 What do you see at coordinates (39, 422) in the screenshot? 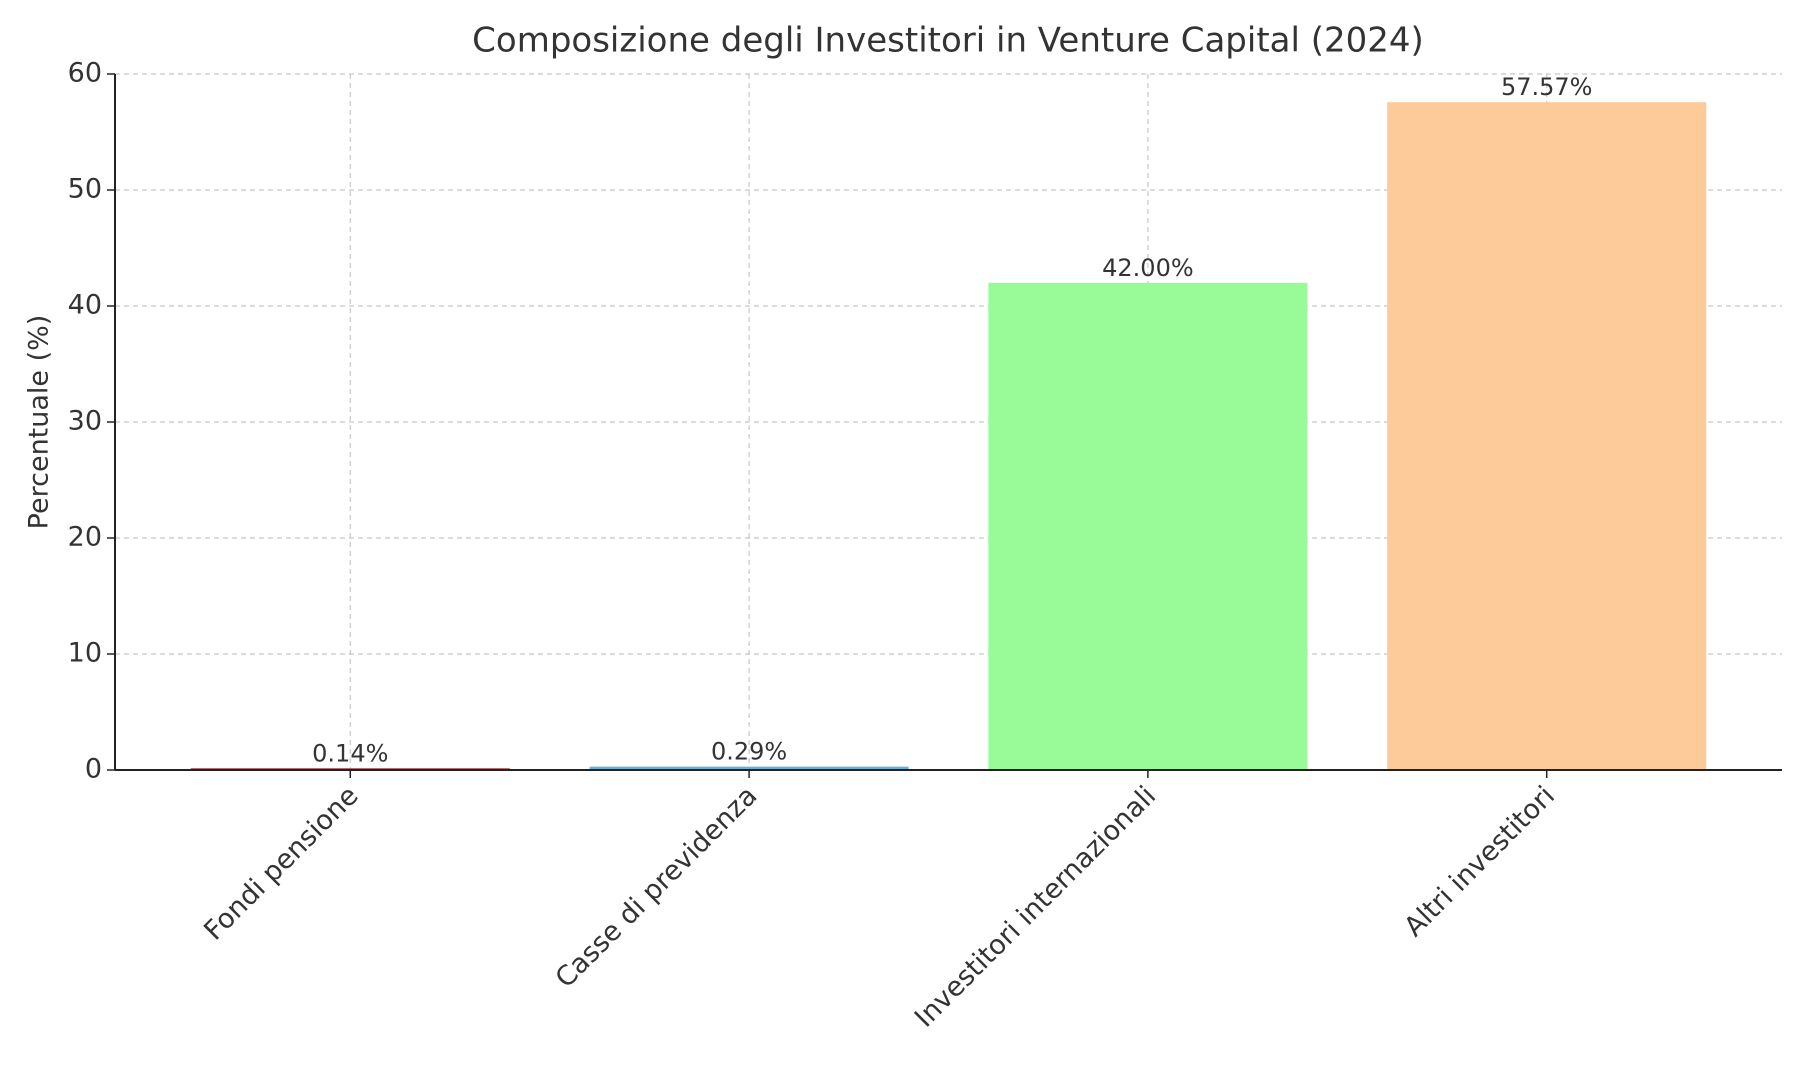
I see `y-axis-label: Percentuale (%)` at bounding box center [39, 422].